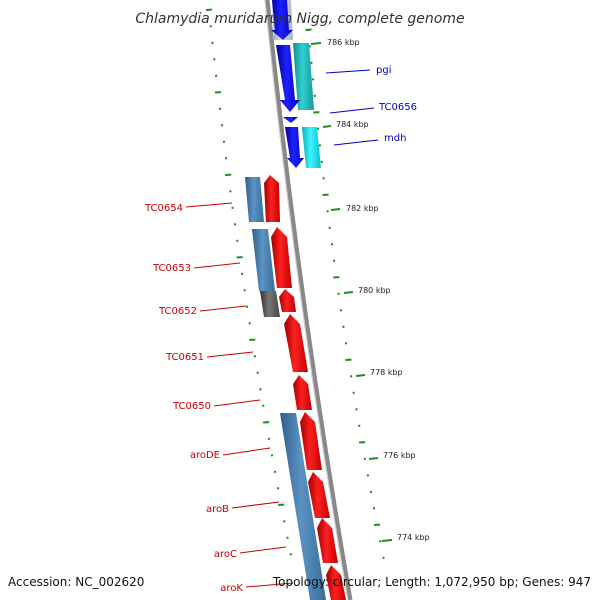 This screenshot has height=600, width=600. I want to click on gene-arrow-rev-mdh, so click(294, 147).